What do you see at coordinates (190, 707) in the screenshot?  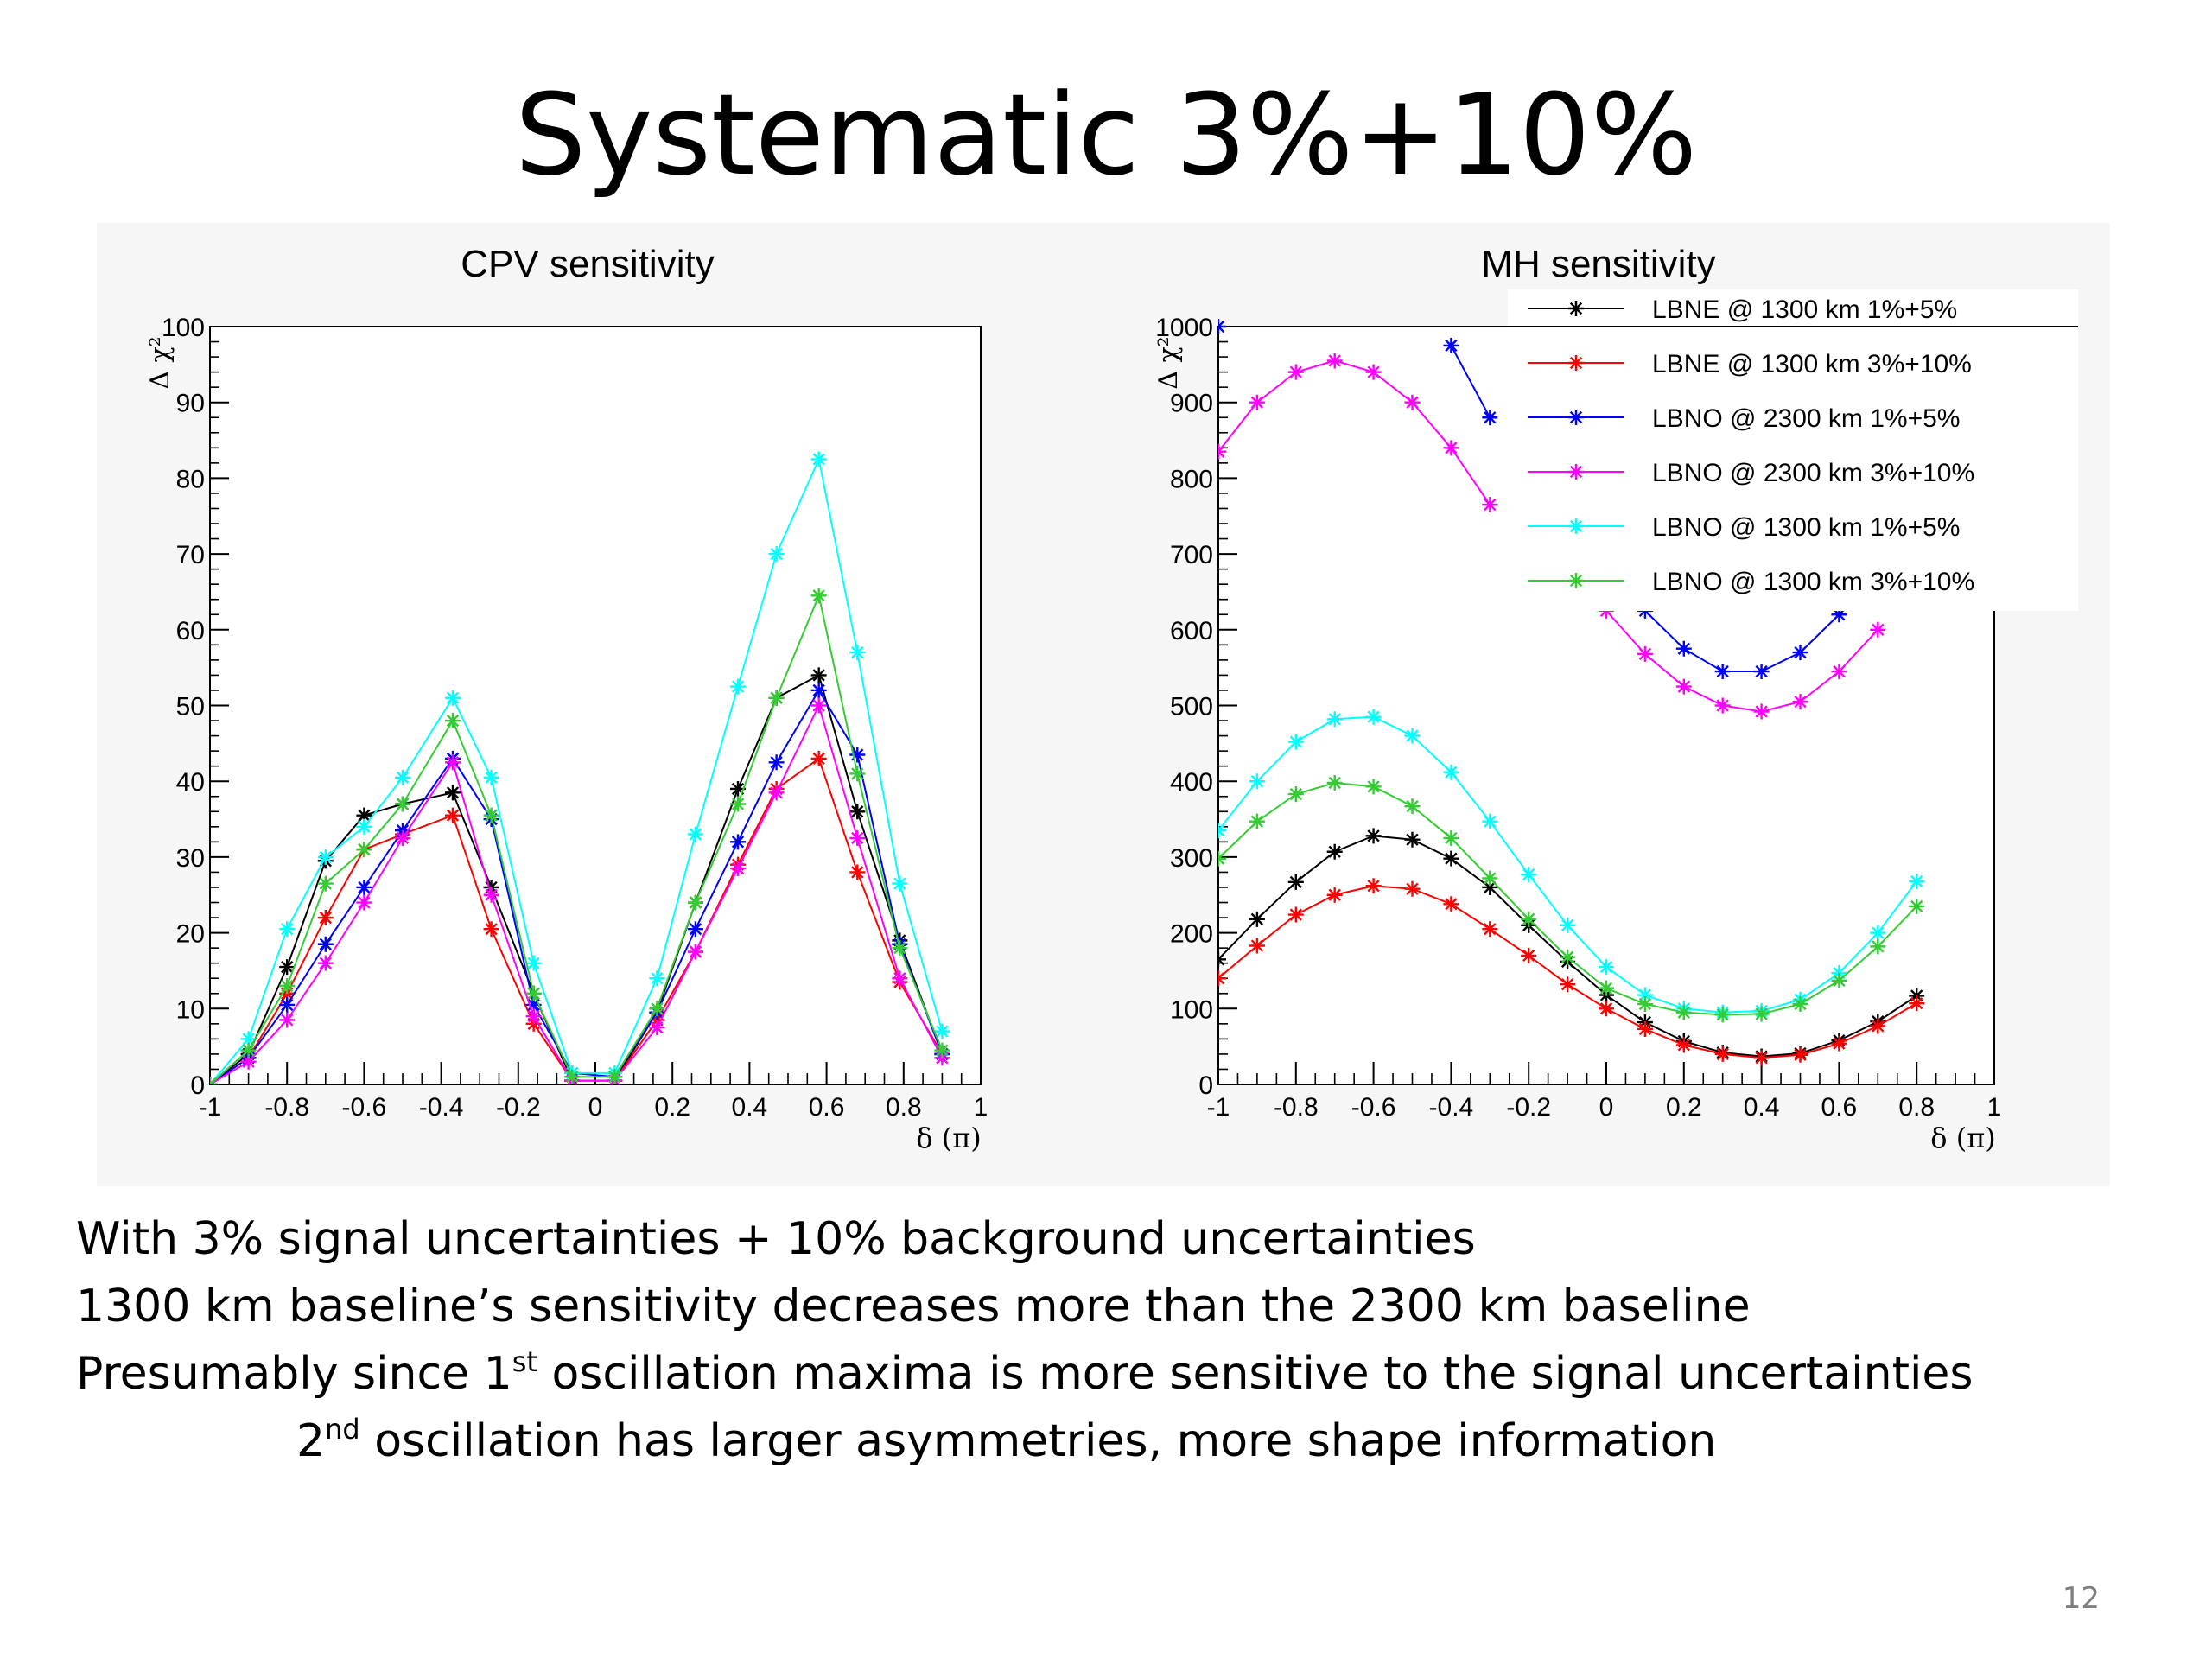 I see `cpv-ytick-label: 50` at bounding box center [190, 707].